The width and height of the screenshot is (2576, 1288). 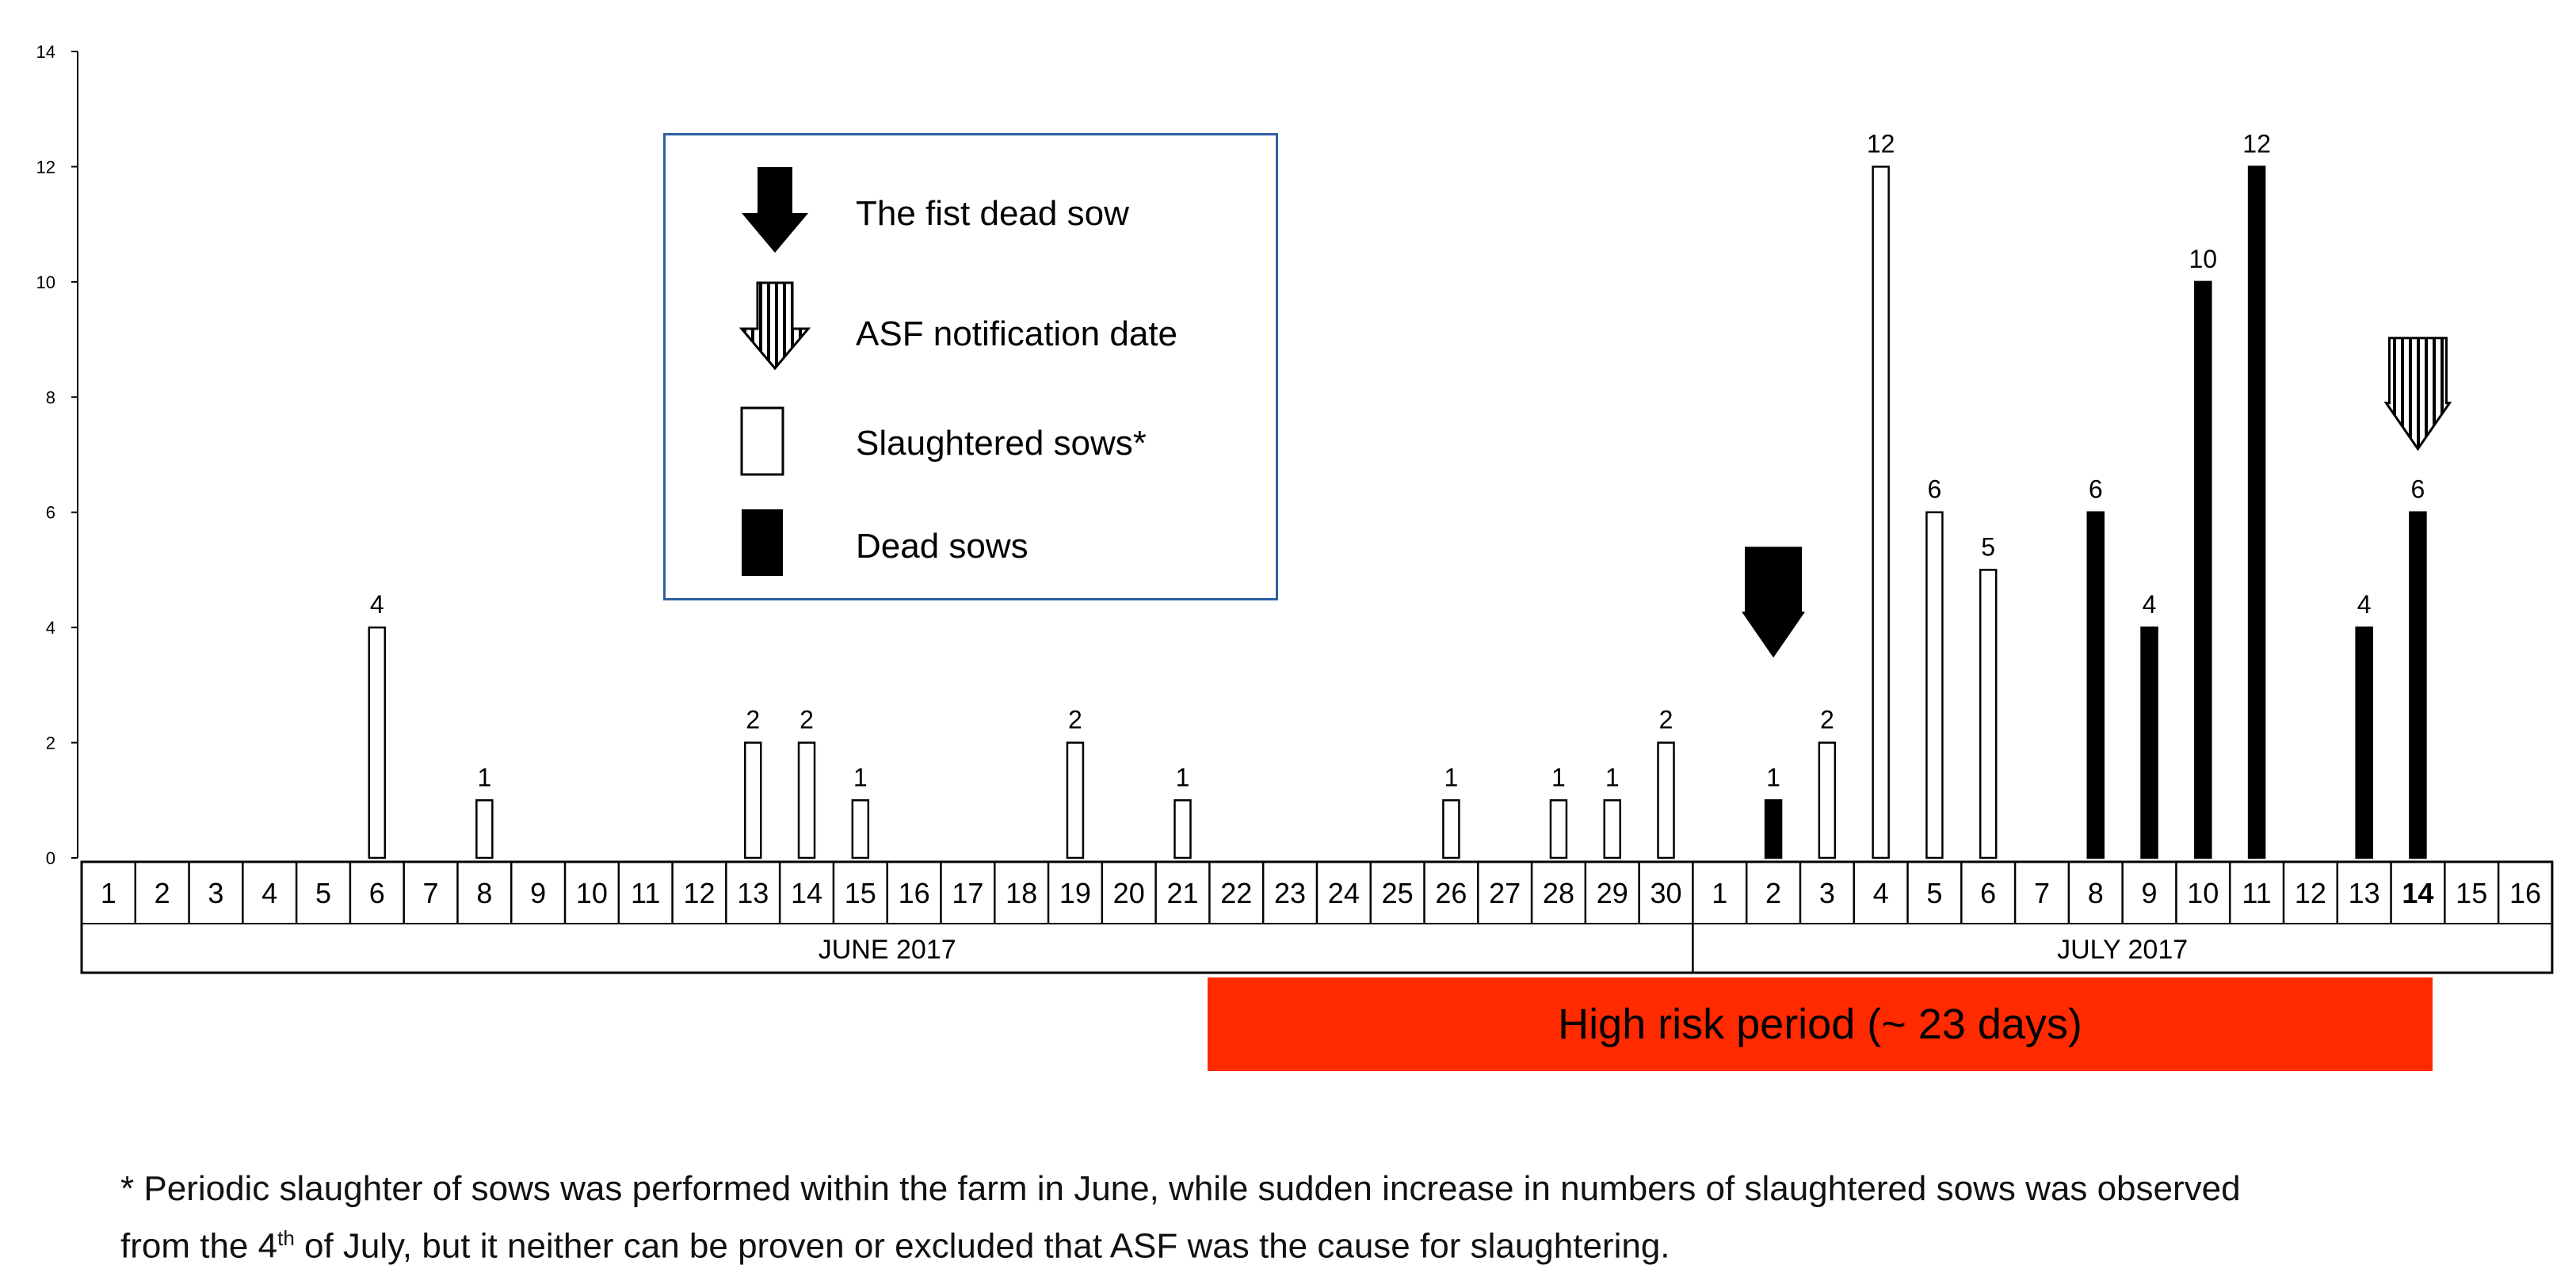 What do you see at coordinates (1001, 444) in the screenshot?
I see `legend-label: Slaughtered sows*` at bounding box center [1001, 444].